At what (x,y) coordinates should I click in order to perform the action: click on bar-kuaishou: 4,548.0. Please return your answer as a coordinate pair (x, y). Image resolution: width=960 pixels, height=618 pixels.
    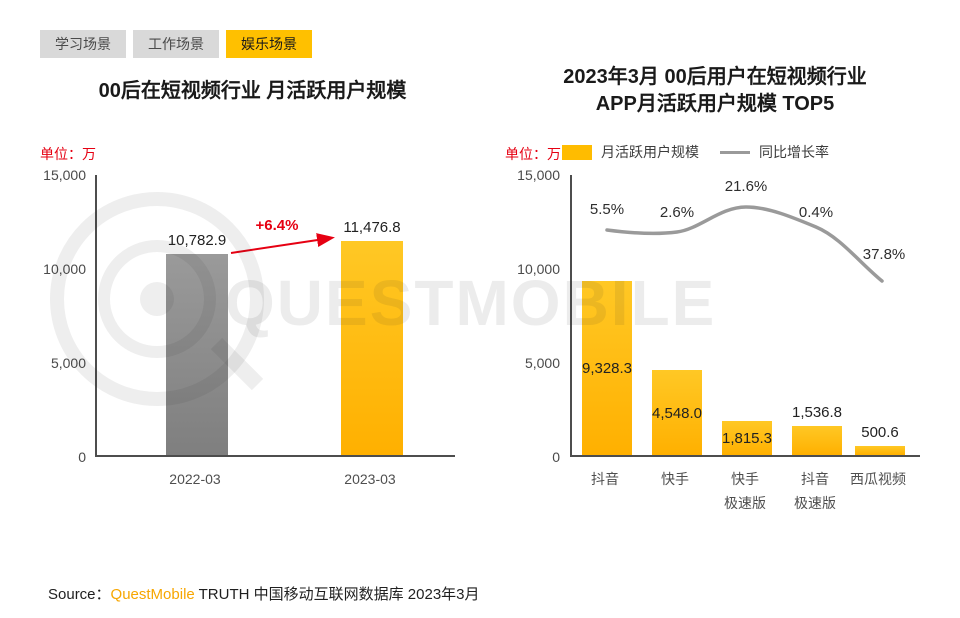
    Looking at the image, I should click on (677, 315).